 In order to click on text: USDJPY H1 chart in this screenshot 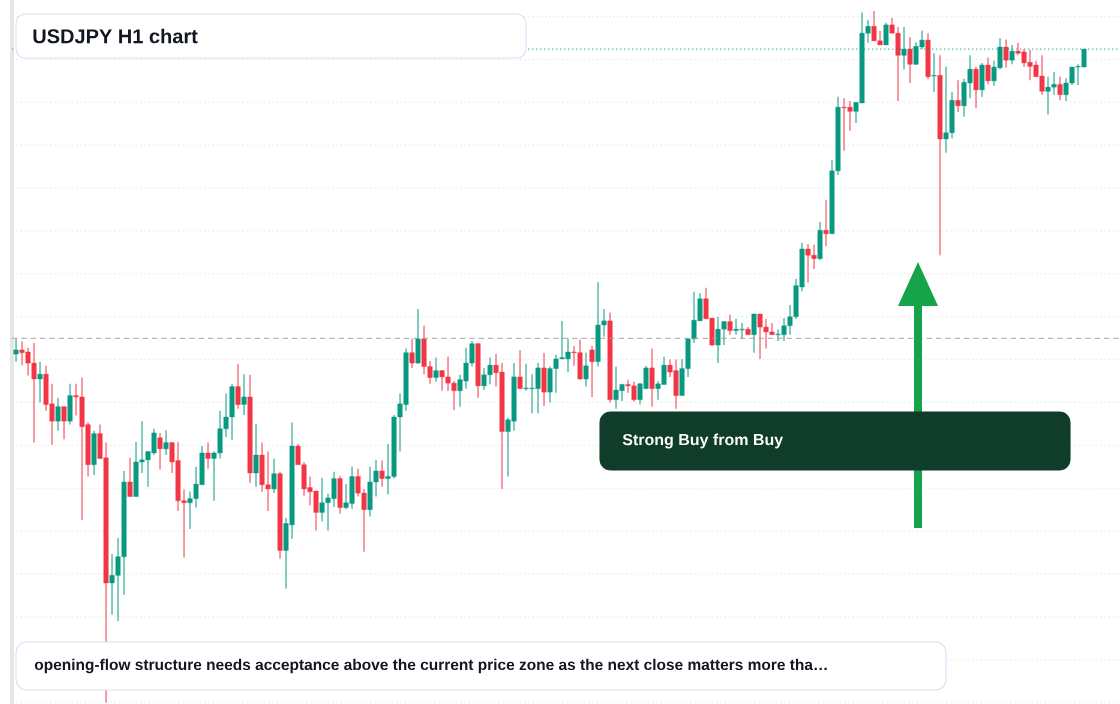, I will do `click(115, 36)`.